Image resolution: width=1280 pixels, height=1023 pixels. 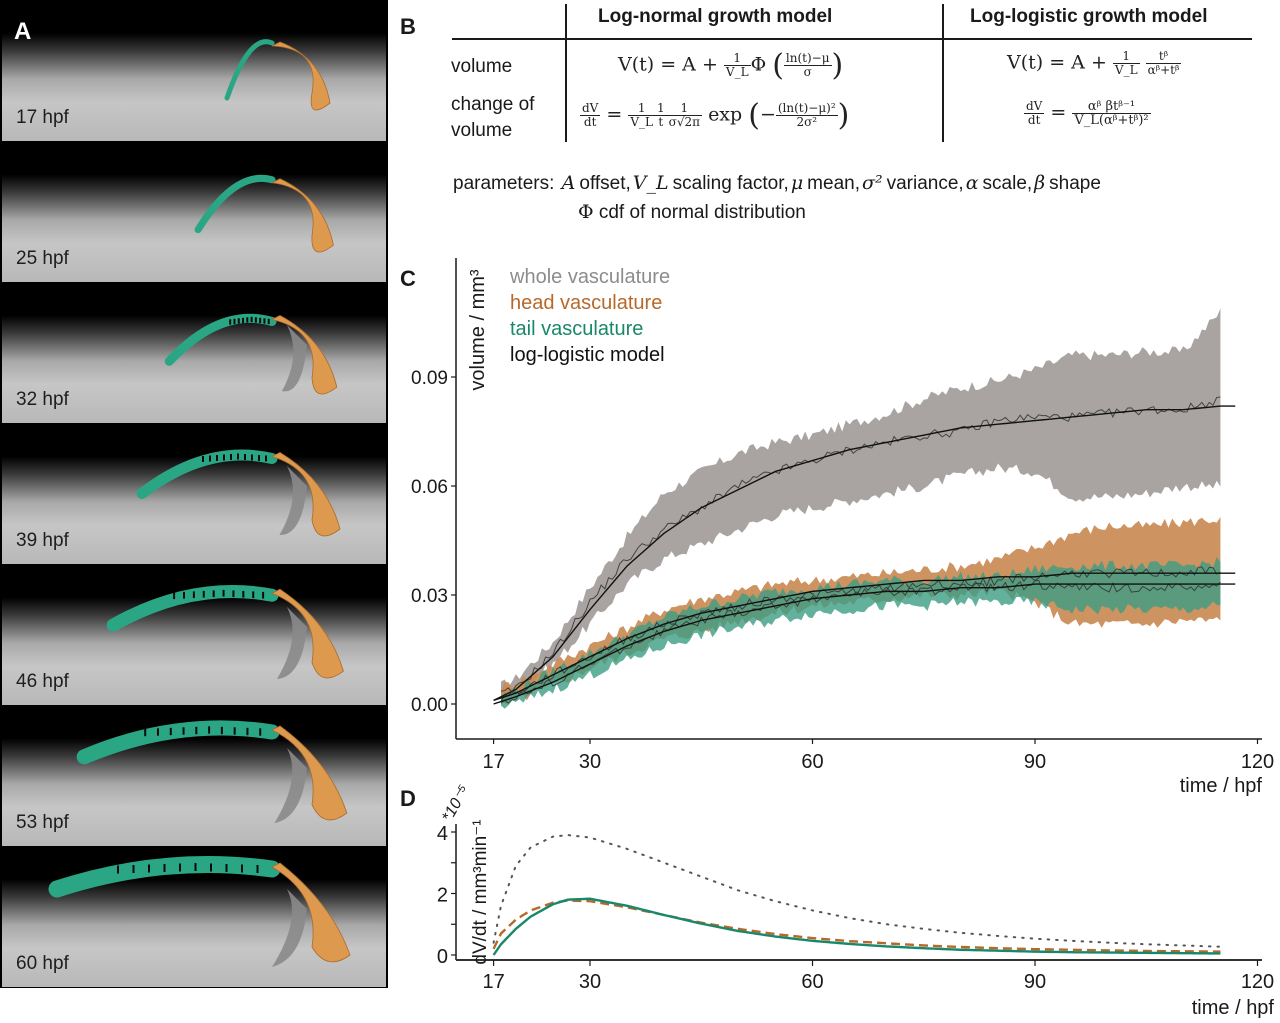 What do you see at coordinates (429, 378) in the screenshot?
I see `c-y-tick-label: 0.09` at bounding box center [429, 378].